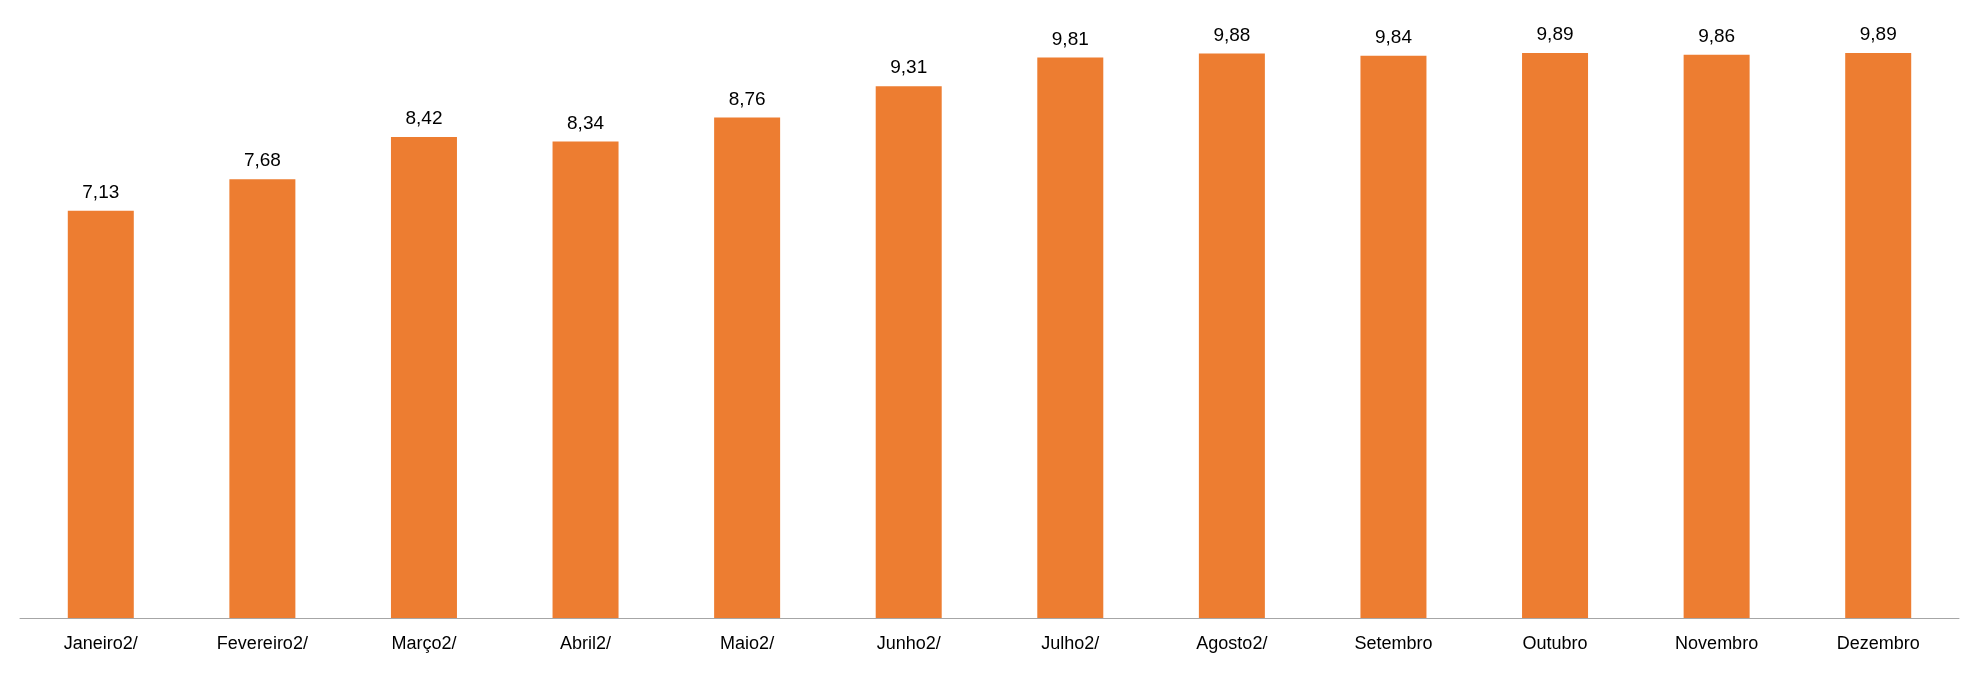 Image resolution: width=1977 pixels, height=673 pixels. Describe the element at coordinates (424, 643) in the screenshot. I see `x-tick-label: Março2/` at that location.